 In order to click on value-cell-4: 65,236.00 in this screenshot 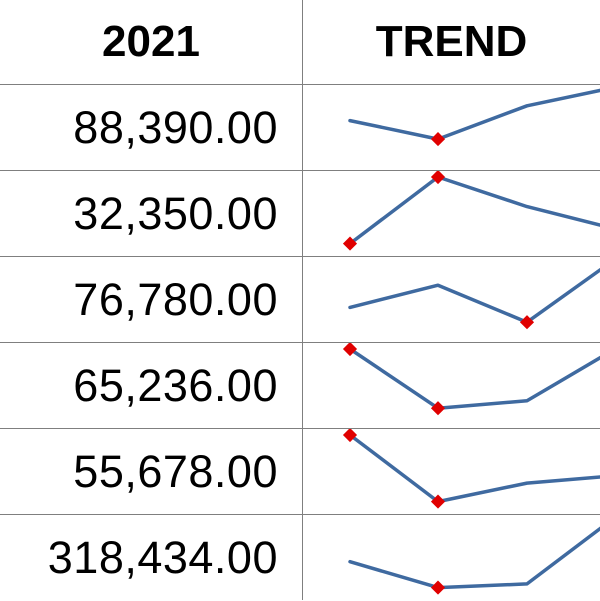, I will do `click(175, 385)`.